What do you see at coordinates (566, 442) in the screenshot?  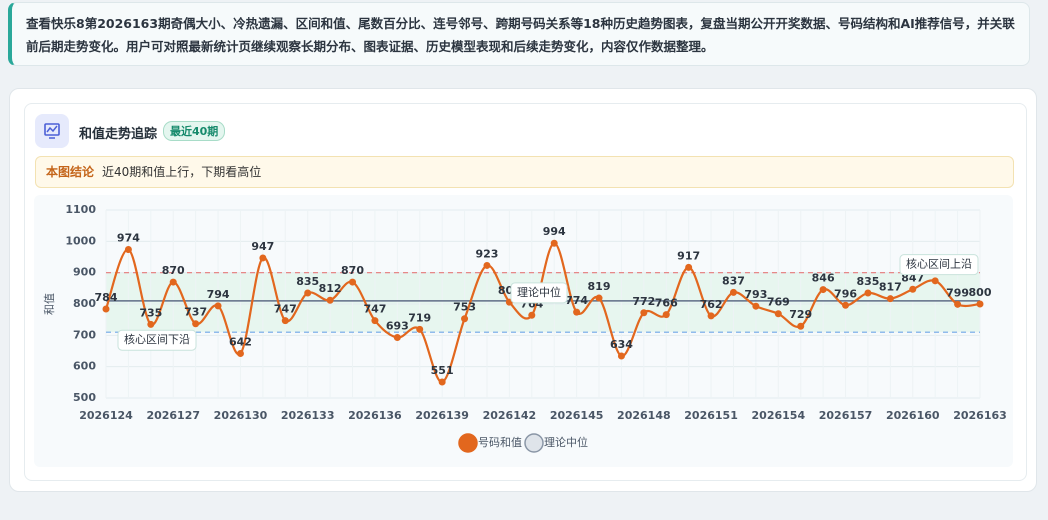 I see `legend-label: 理论中位` at bounding box center [566, 442].